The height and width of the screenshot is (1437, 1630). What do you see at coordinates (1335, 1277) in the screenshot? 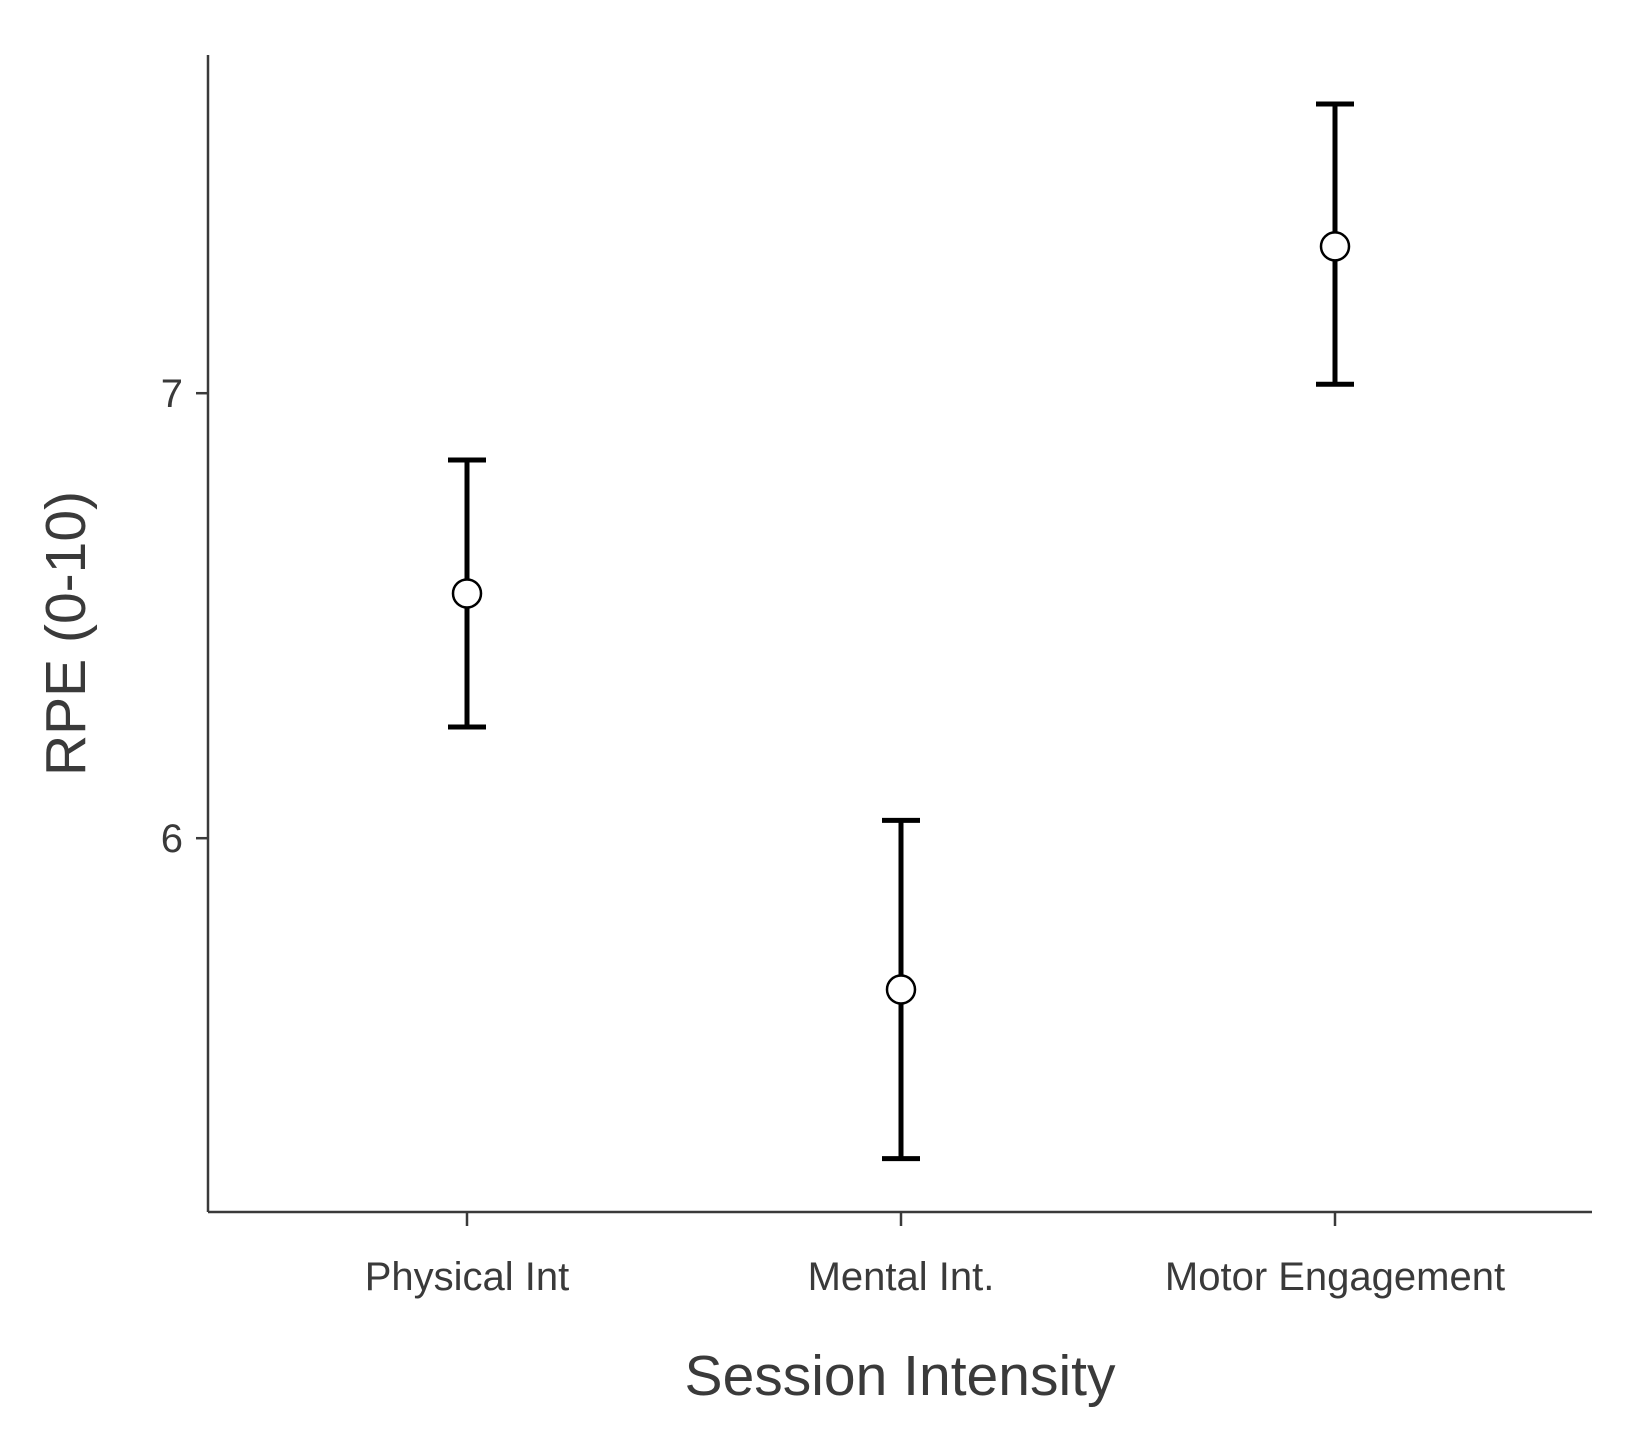
I see `x-tick-label: Motor Engagement` at bounding box center [1335, 1277].